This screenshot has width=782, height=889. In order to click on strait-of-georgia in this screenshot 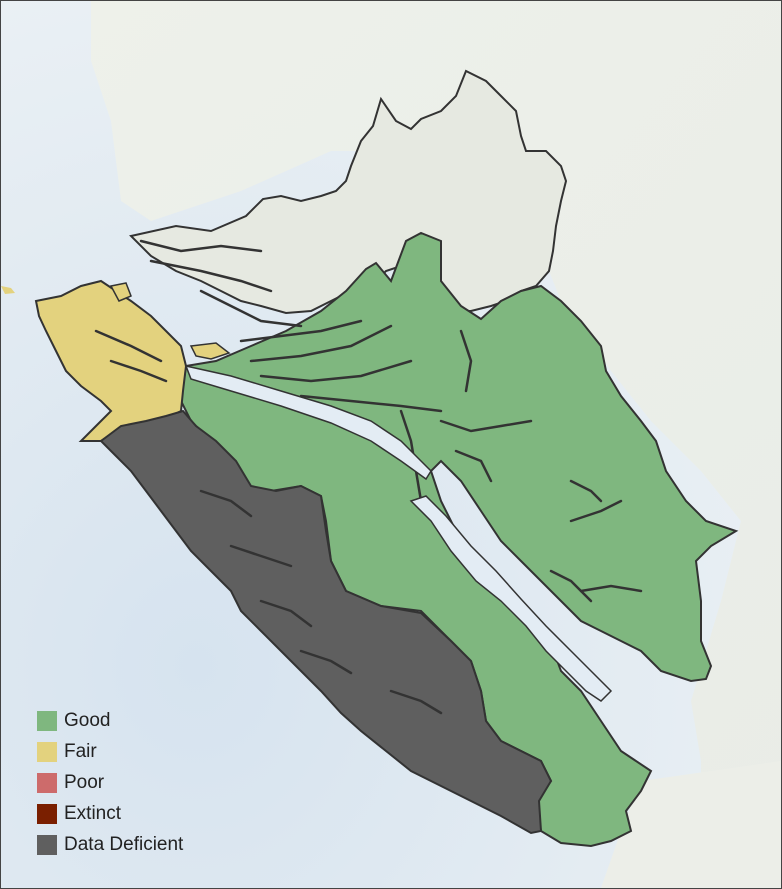, I will do `click(511, 598)`.